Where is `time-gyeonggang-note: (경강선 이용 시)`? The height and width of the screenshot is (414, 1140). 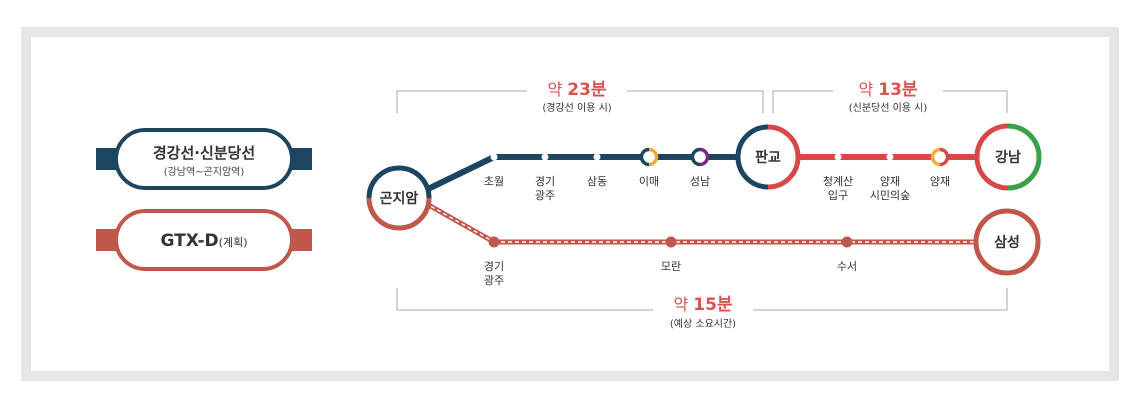
time-gyeonggang-note: (경강선 이용 시) is located at coordinates (576, 107).